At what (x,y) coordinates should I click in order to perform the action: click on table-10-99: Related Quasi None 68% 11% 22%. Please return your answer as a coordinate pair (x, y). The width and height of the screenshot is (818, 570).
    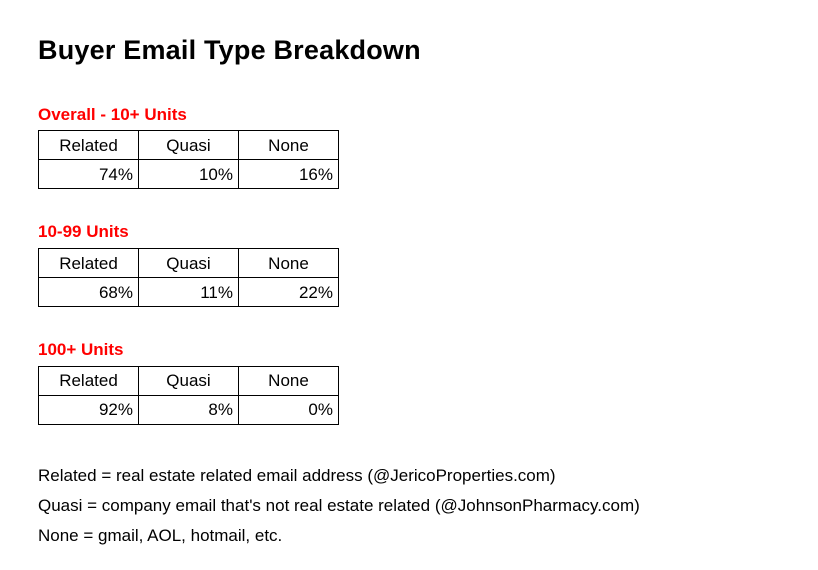
    Looking at the image, I should click on (188, 278).